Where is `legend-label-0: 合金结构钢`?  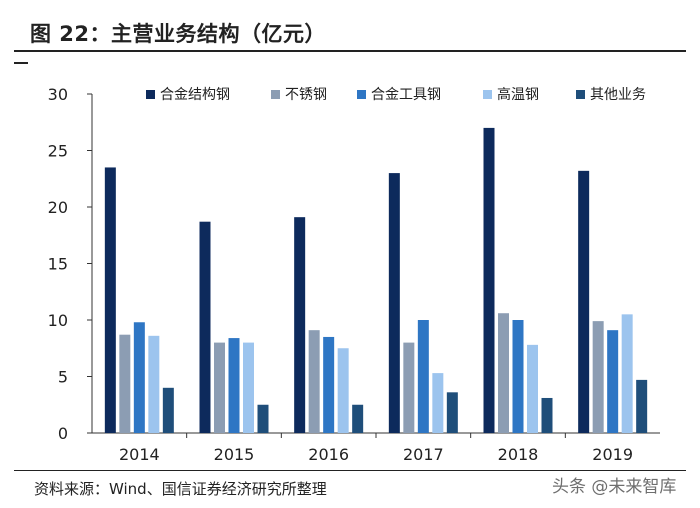 legend-label-0: 合金结构钢 is located at coordinates (195, 95).